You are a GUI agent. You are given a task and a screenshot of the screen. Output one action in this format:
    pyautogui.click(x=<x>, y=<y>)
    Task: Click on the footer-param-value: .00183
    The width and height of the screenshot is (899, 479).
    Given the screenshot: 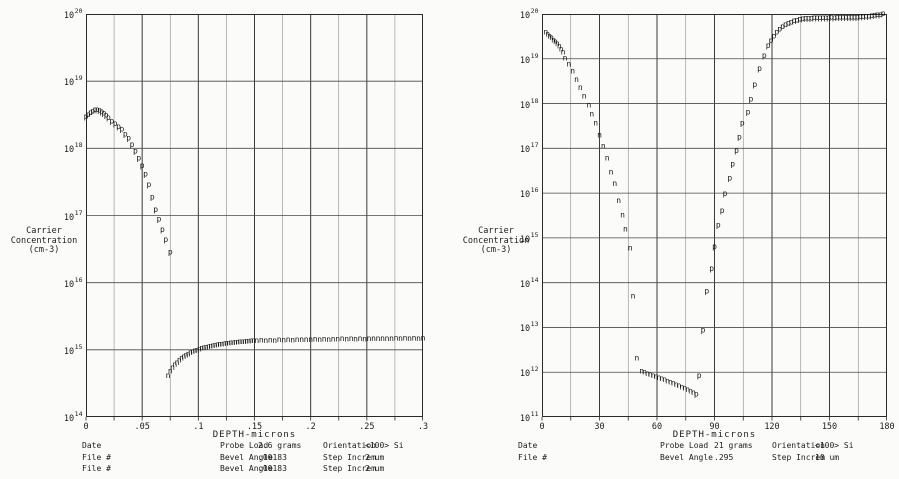 What is the action you would take?
    pyautogui.click(x=272, y=468)
    